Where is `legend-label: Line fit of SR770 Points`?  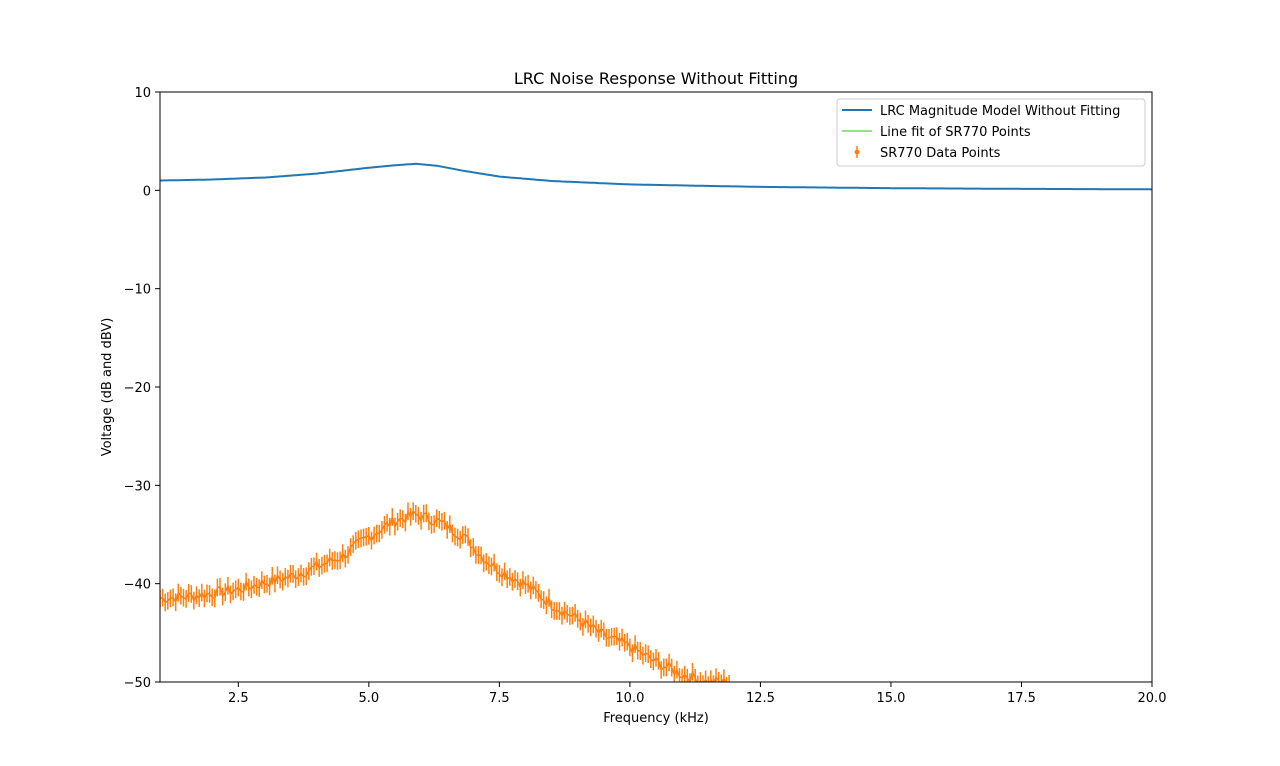
legend-label: Line fit of SR770 Points is located at coordinates (955, 132).